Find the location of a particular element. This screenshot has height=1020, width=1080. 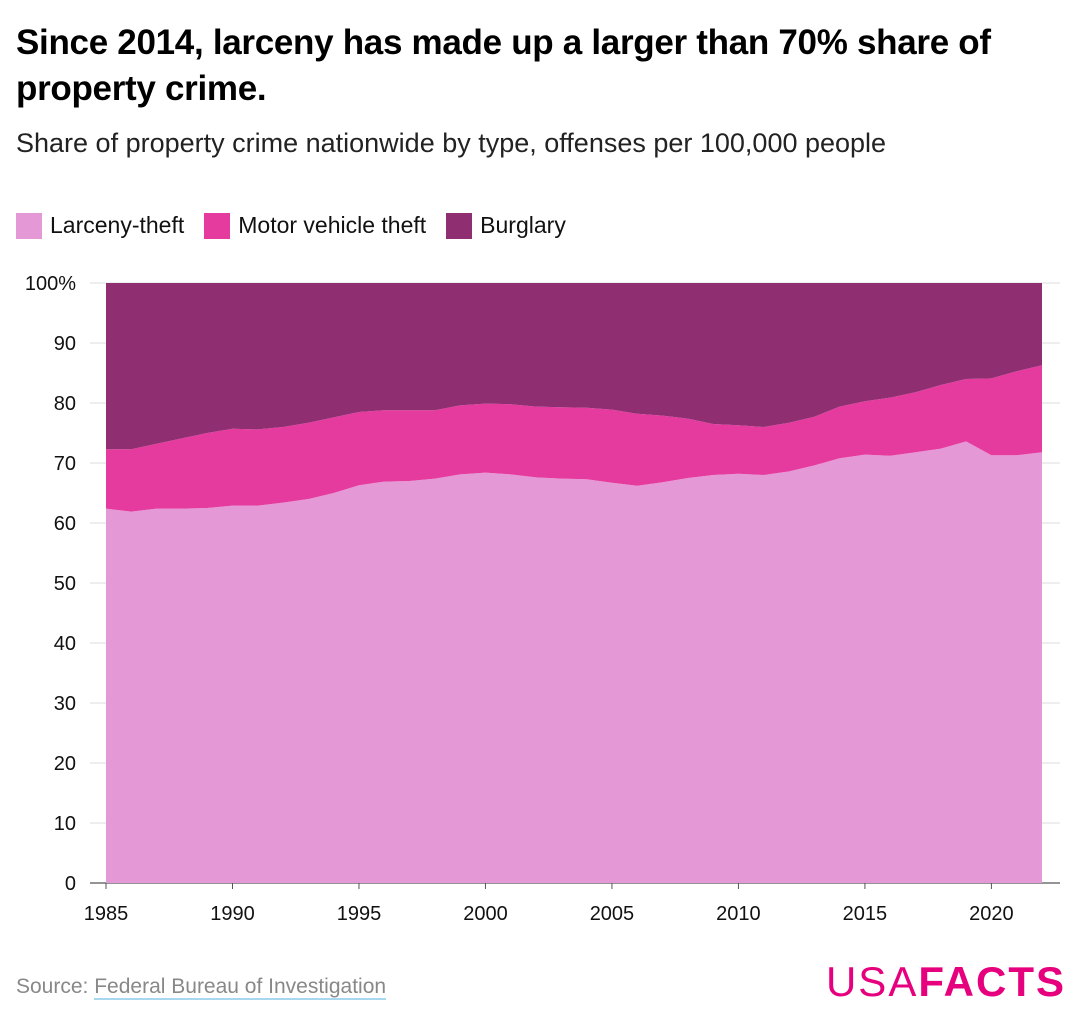

y-tick-label: 80 is located at coordinates (65, 404).